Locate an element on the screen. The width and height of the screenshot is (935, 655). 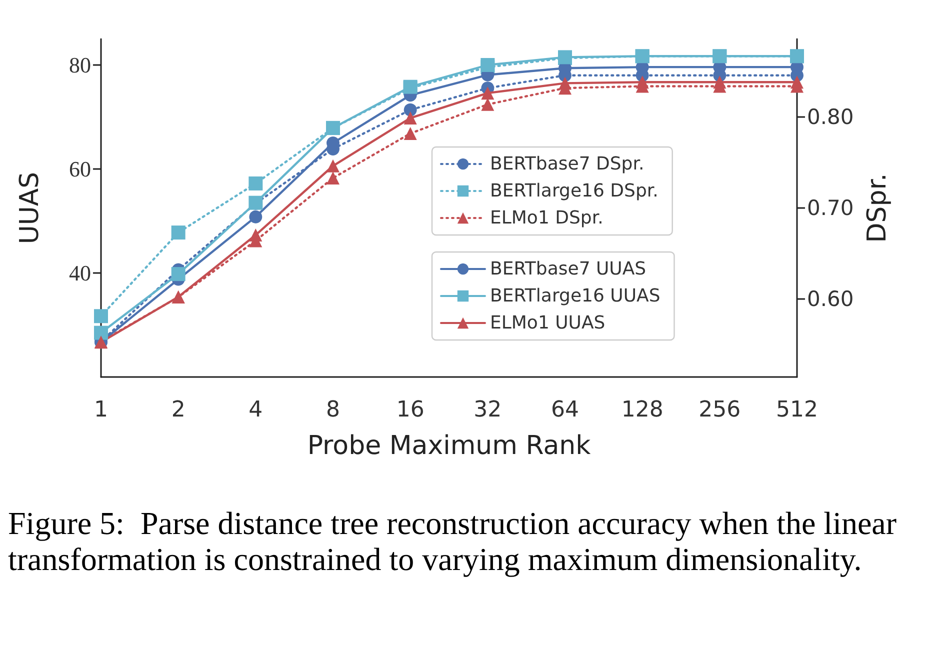
legend-label: BERTbase7 UUAS is located at coordinates (568, 269).